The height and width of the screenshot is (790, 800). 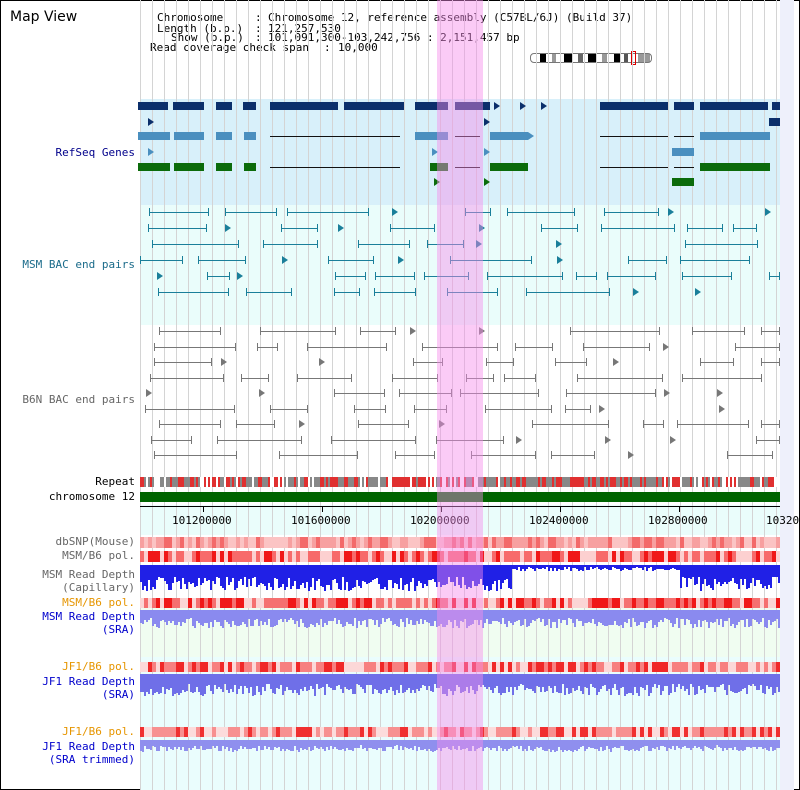 I want to click on jf1-b6-pol-bar, so click(x=460, y=667).